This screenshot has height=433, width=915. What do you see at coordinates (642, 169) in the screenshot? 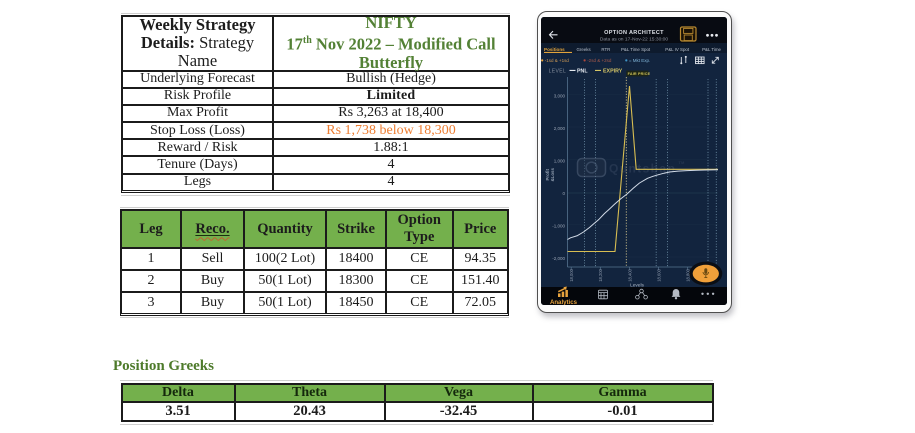
I see `svg-text: Quntsbap` at bounding box center [642, 169].